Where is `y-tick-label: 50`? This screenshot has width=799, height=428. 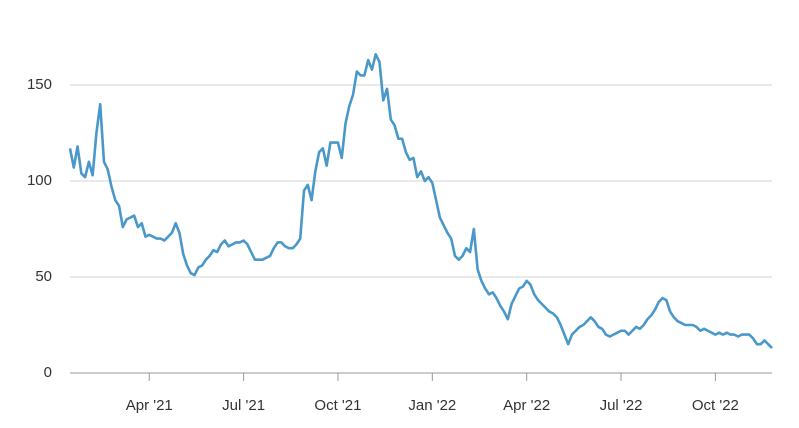
y-tick-label: 50 is located at coordinates (43, 276).